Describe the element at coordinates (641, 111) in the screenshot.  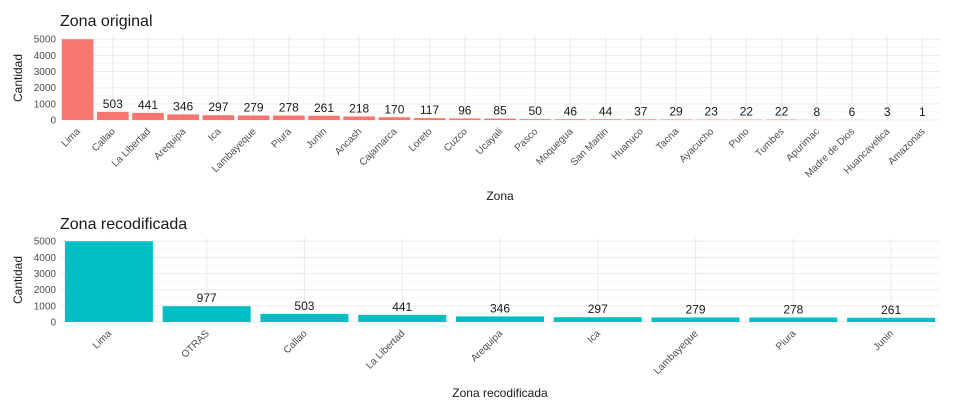
I see `data-label: 37` at that location.